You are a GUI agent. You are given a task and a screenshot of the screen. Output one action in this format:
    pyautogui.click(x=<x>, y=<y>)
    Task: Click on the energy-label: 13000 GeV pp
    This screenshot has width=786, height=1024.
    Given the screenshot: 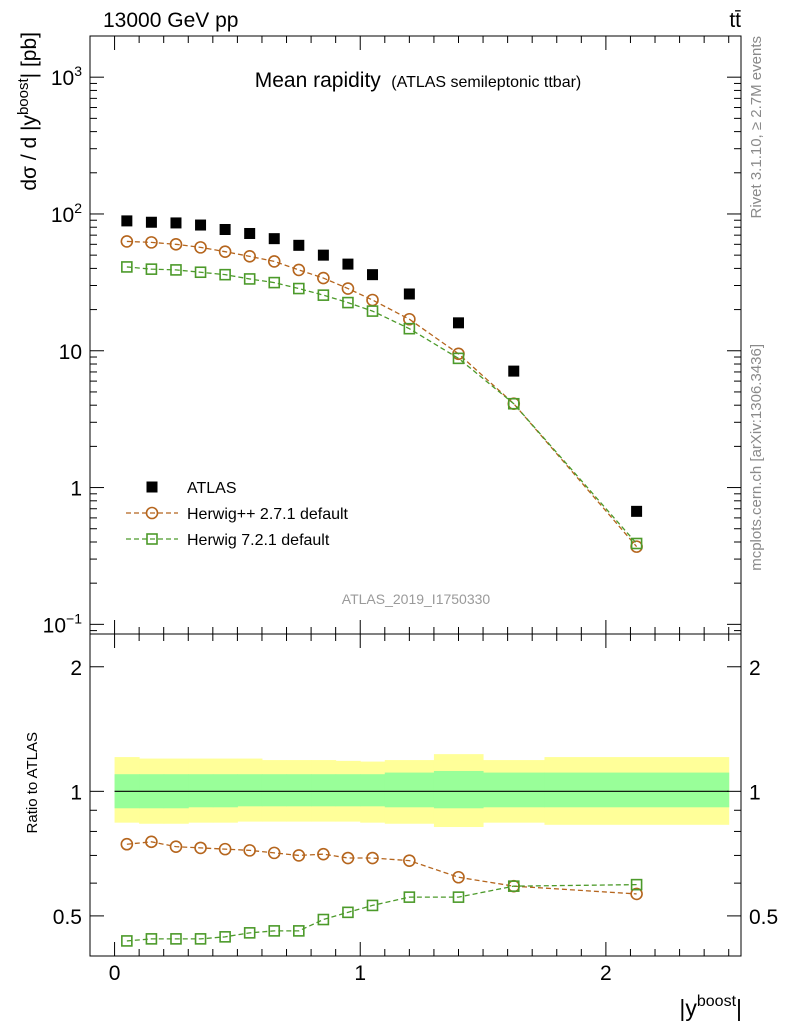 What is the action you would take?
    pyautogui.click(x=170, y=20)
    